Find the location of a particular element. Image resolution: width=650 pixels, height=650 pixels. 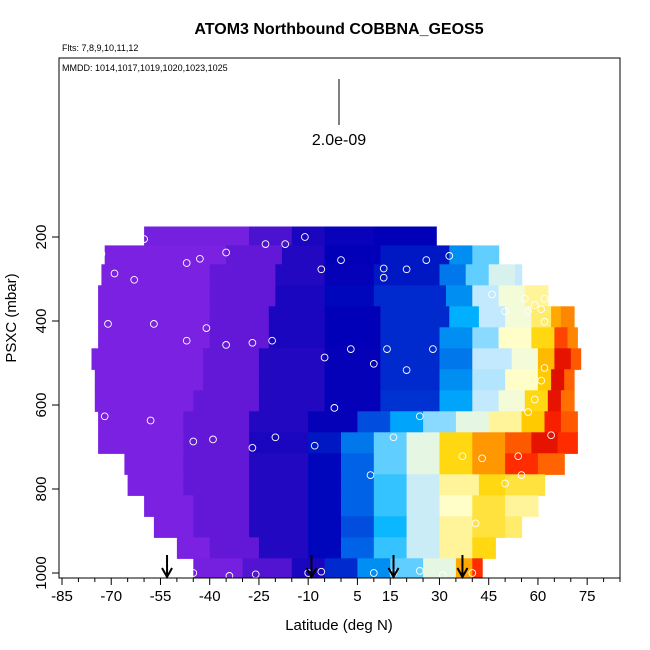

chart-title: ATOM3 Northbound COBBNA_GEOS5 is located at coordinates (338, 29).